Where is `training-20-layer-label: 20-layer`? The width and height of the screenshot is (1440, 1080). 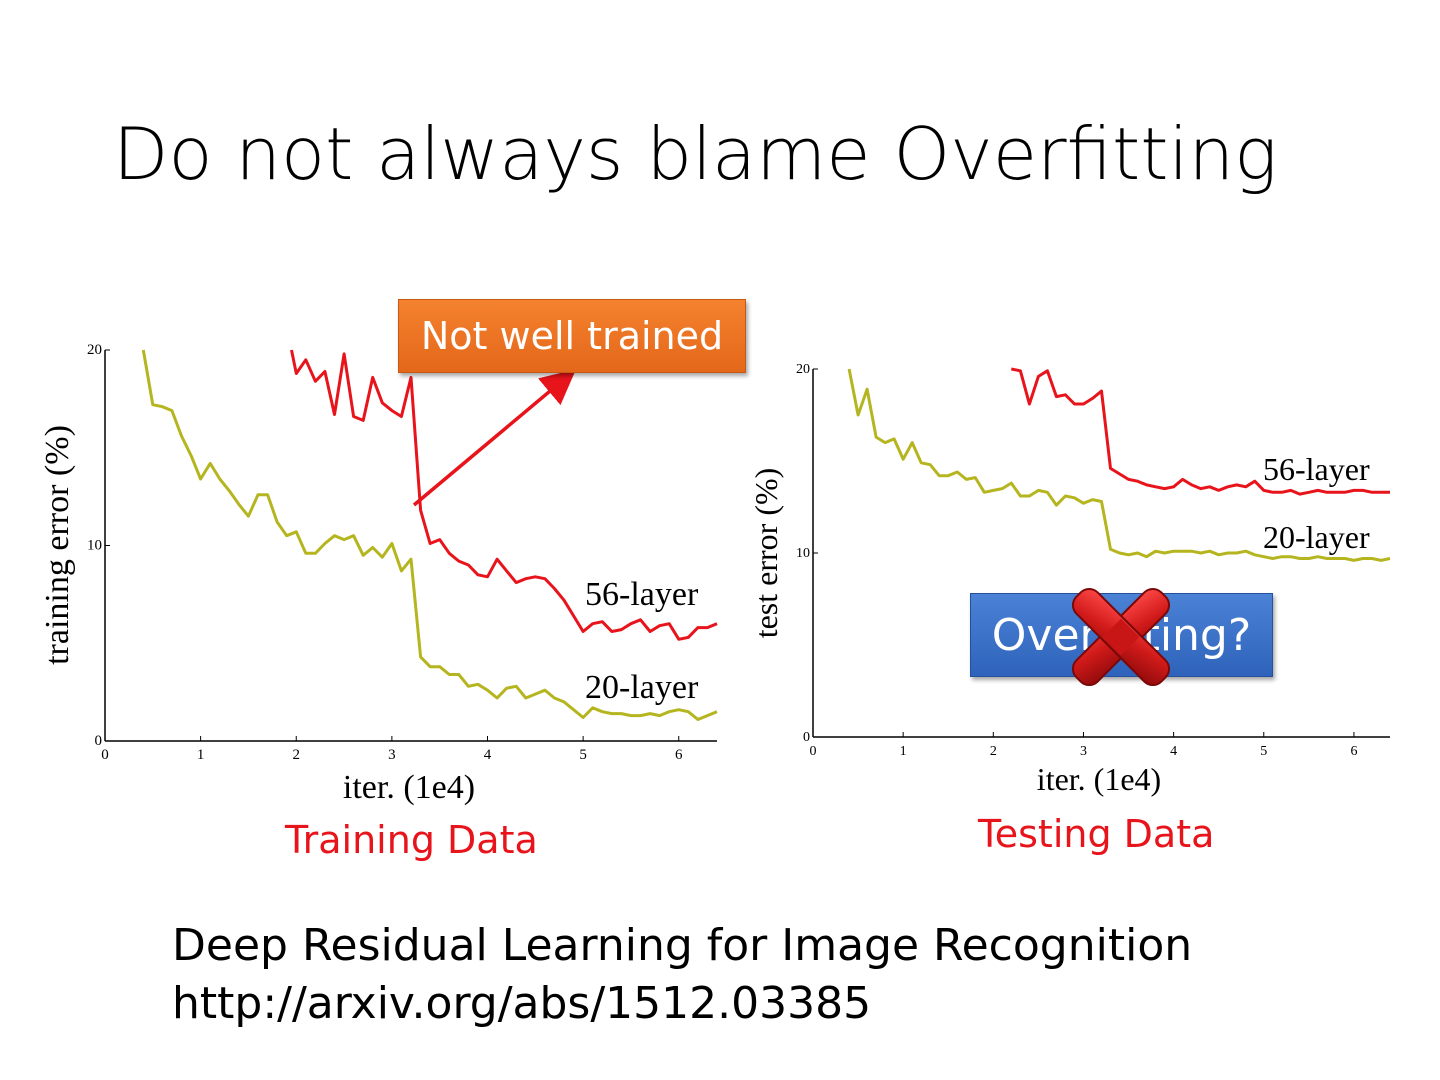
training-20-layer-label: 20-layer is located at coordinates (642, 687).